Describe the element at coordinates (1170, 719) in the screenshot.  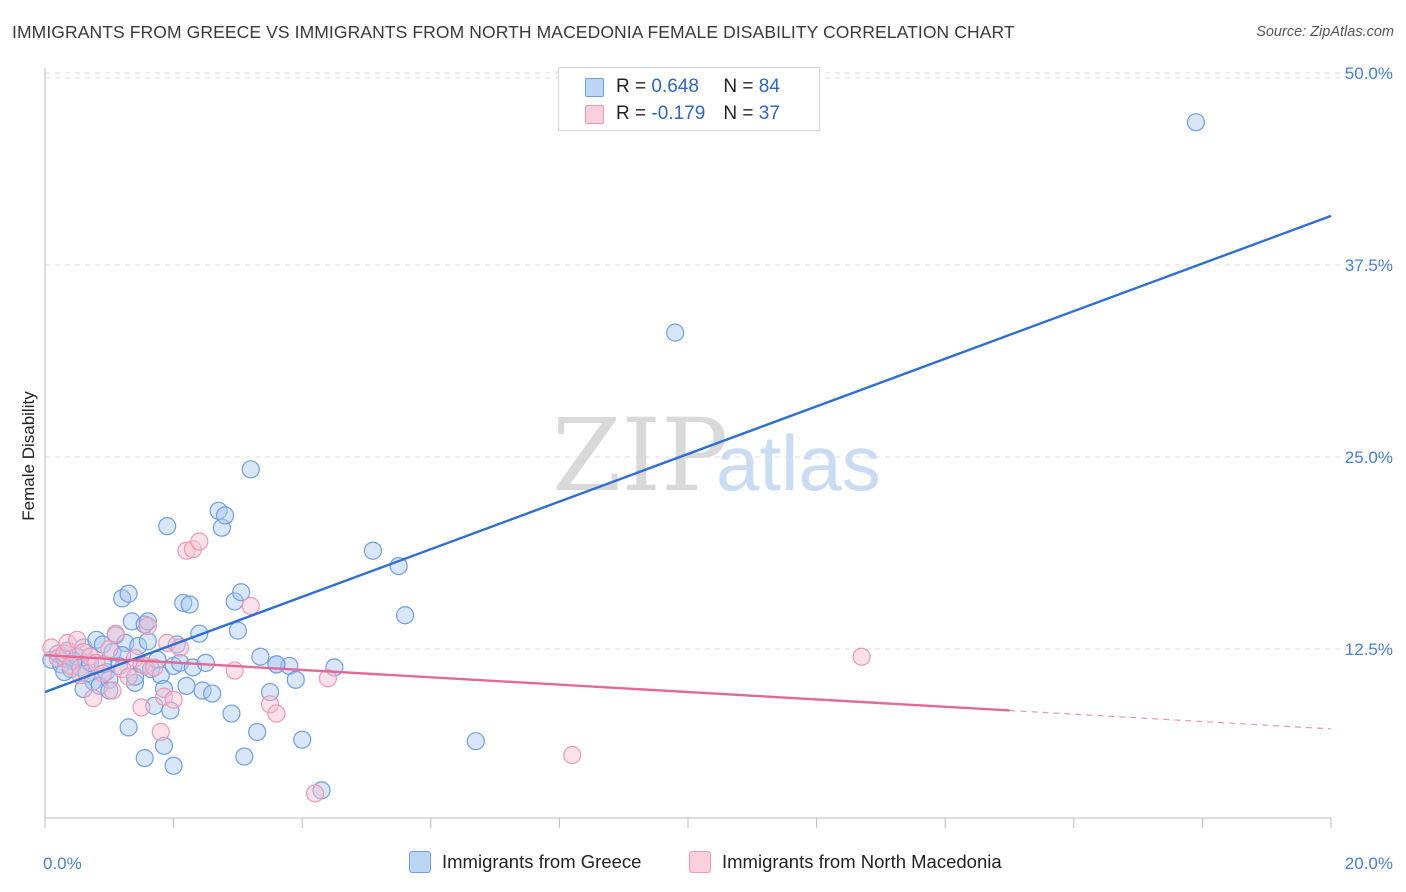
I see `macedonia-trend-extension` at that location.